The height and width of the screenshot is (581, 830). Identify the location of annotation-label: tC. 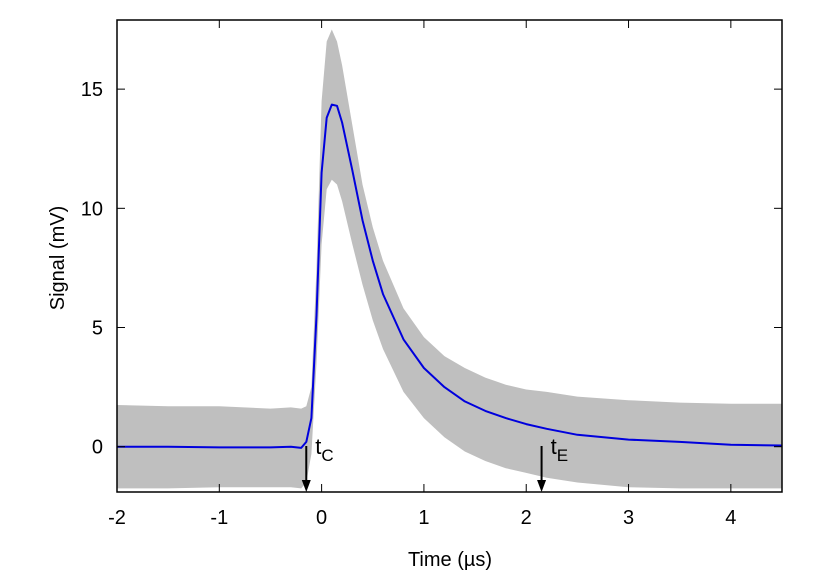
(324, 449).